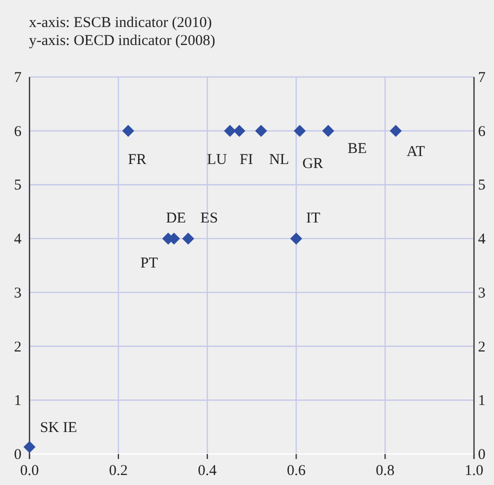  I want to click on chart-subtitle: y-axis: OECD indicator (2008), so click(122, 41).